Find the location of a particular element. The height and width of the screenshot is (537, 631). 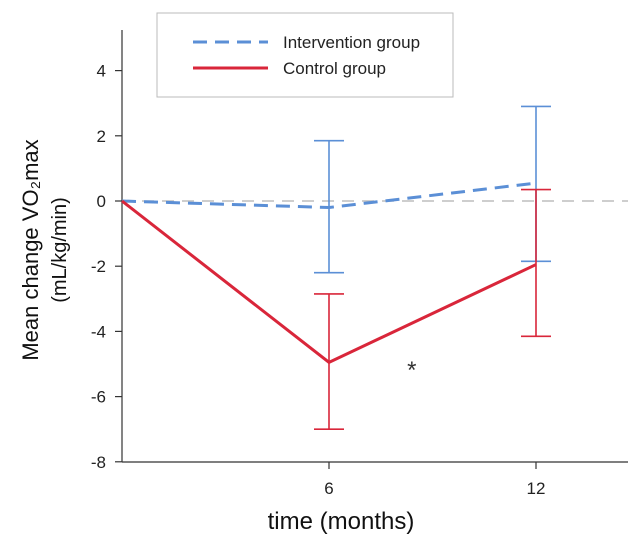

legend: Intervention group Control group is located at coordinates (305, 55).